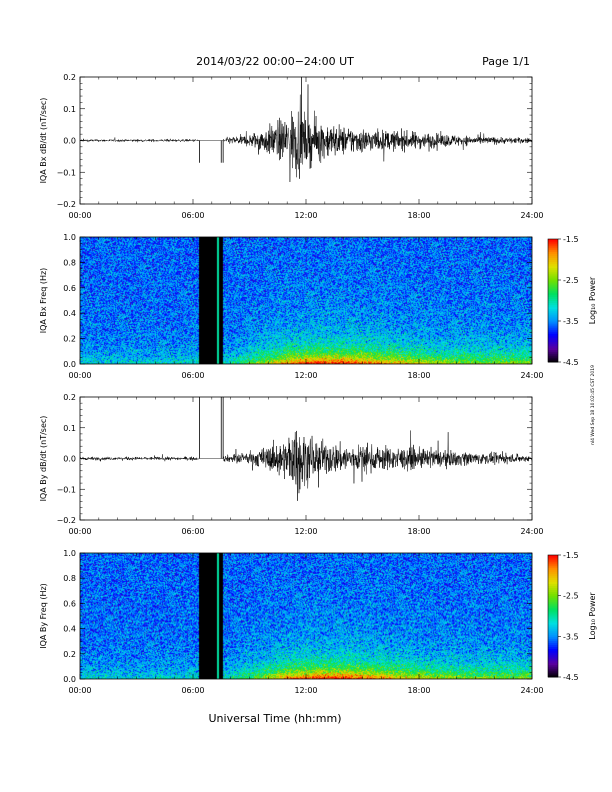 The width and height of the screenshot is (612, 792). Describe the element at coordinates (563, 616) in the screenshot. I see `by-colorbar: -1.5 -2.5 -3.5 -4.5` at that location.